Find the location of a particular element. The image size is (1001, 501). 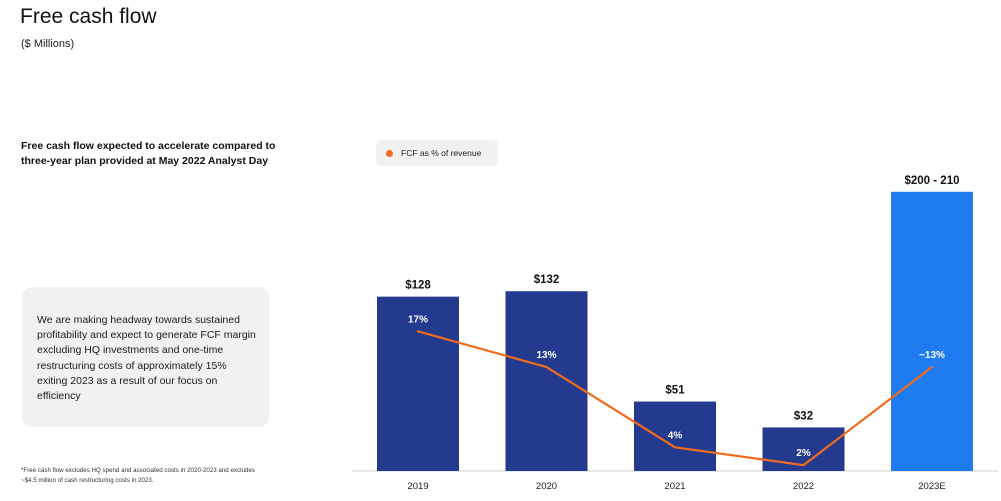

chart-legend: FCF as % of revenue is located at coordinates (437, 153).